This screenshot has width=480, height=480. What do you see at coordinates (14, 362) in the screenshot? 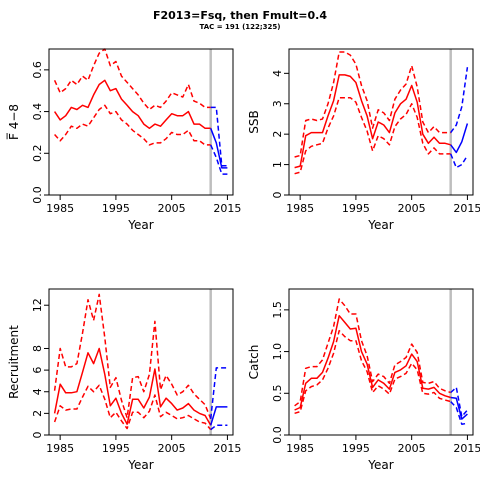
I see `y-axis-label: Recruitment` at bounding box center [14, 362].